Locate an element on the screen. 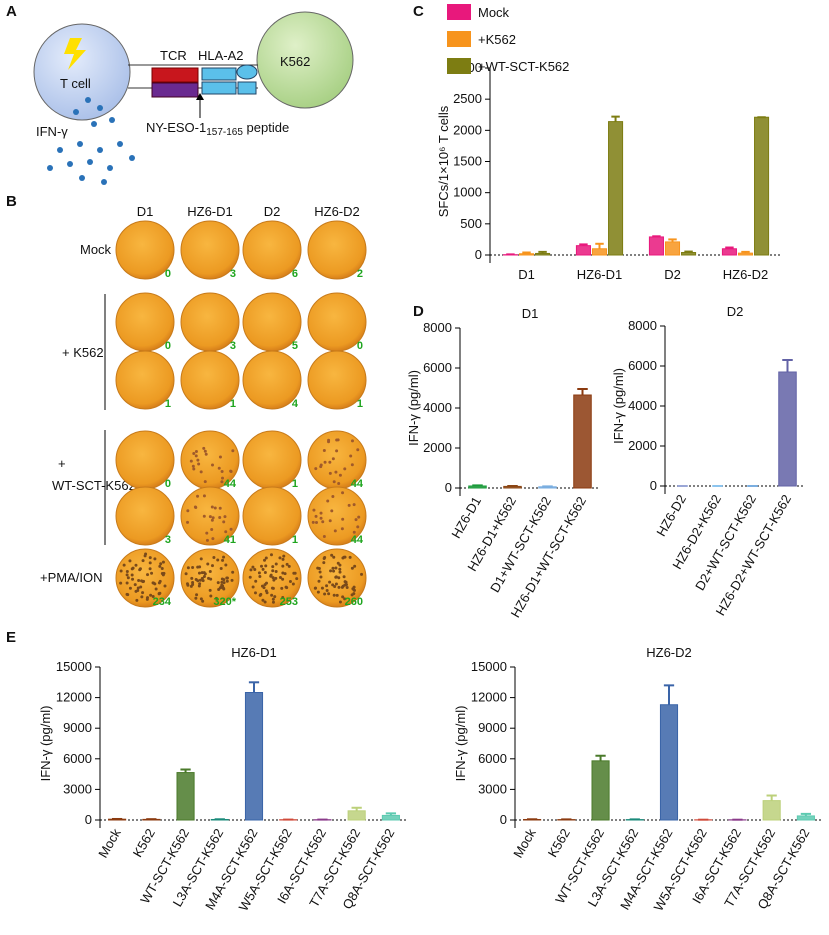 This screenshot has width=829, height=935. y-tick-label: 15000 is located at coordinates (74, 666).